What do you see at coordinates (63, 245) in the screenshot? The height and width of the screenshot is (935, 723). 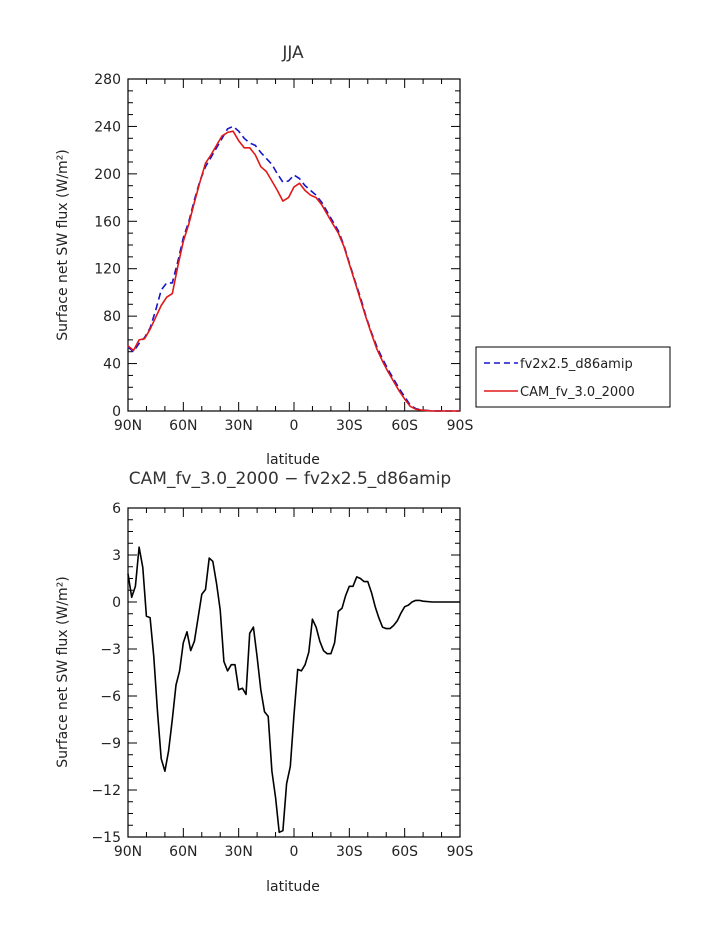 I see `top-y-axis-label: Surface net SW flux (W/m²)` at bounding box center [63, 245].